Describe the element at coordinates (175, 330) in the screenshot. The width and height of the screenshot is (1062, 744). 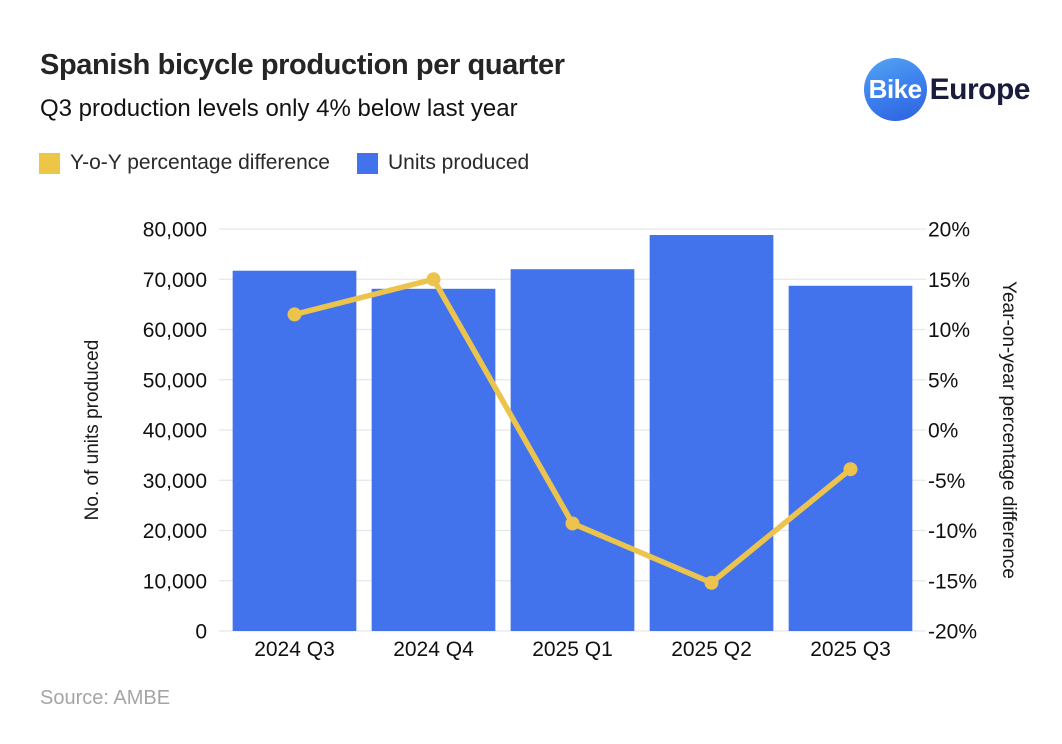
I see `left-axis-tick-label: 60,000` at that location.